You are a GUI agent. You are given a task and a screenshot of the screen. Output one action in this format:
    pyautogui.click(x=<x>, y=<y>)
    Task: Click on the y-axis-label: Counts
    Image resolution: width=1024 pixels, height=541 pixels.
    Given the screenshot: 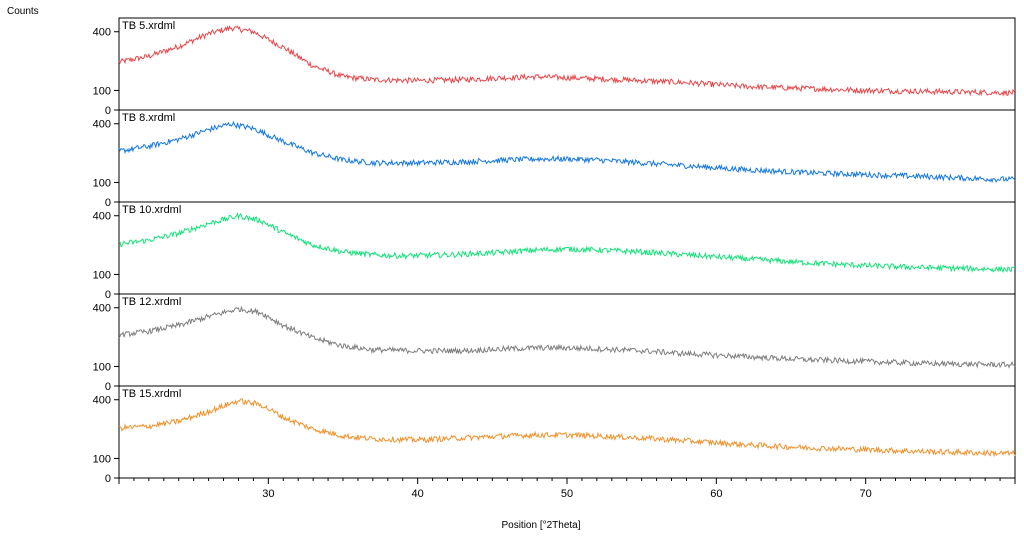 What is the action you would take?
    pyautogui.click(x=23, y=11)
    